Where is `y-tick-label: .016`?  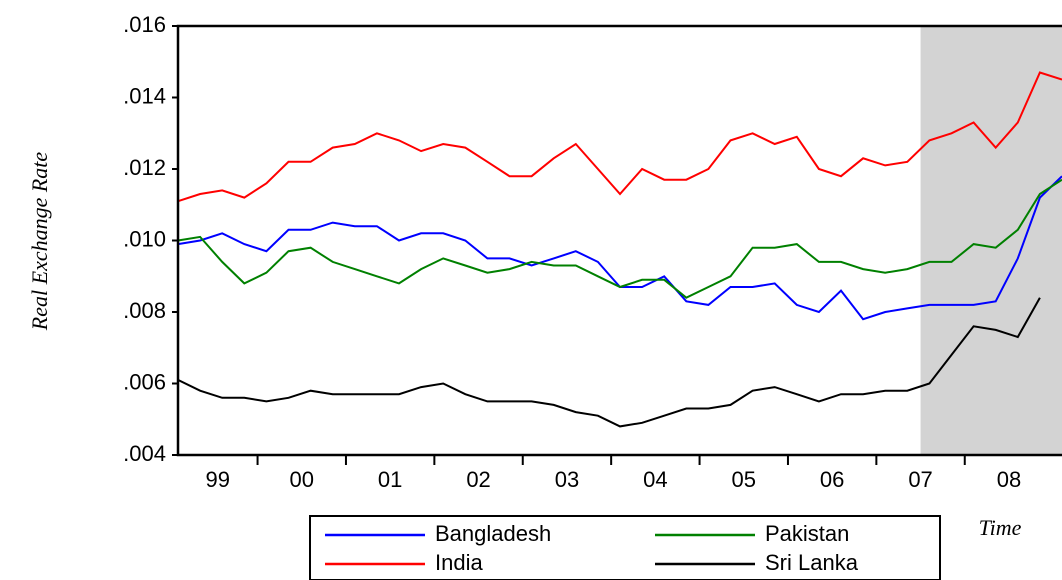
y-tick-label: .016 is located at coordinates (144, 24).